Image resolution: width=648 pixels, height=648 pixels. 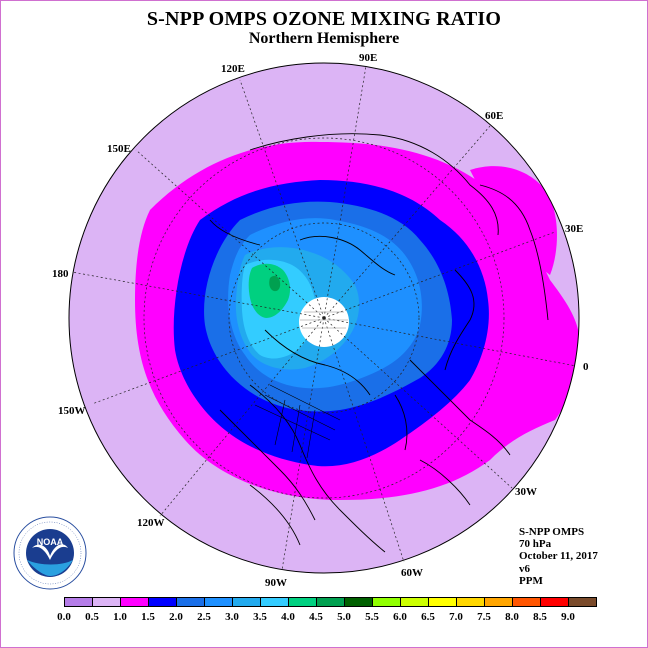 What do you see at coordinates (540, 617) in the screenshot?
I see `colorbar-tick-label: 8.5` at bounding box center [540, 617].